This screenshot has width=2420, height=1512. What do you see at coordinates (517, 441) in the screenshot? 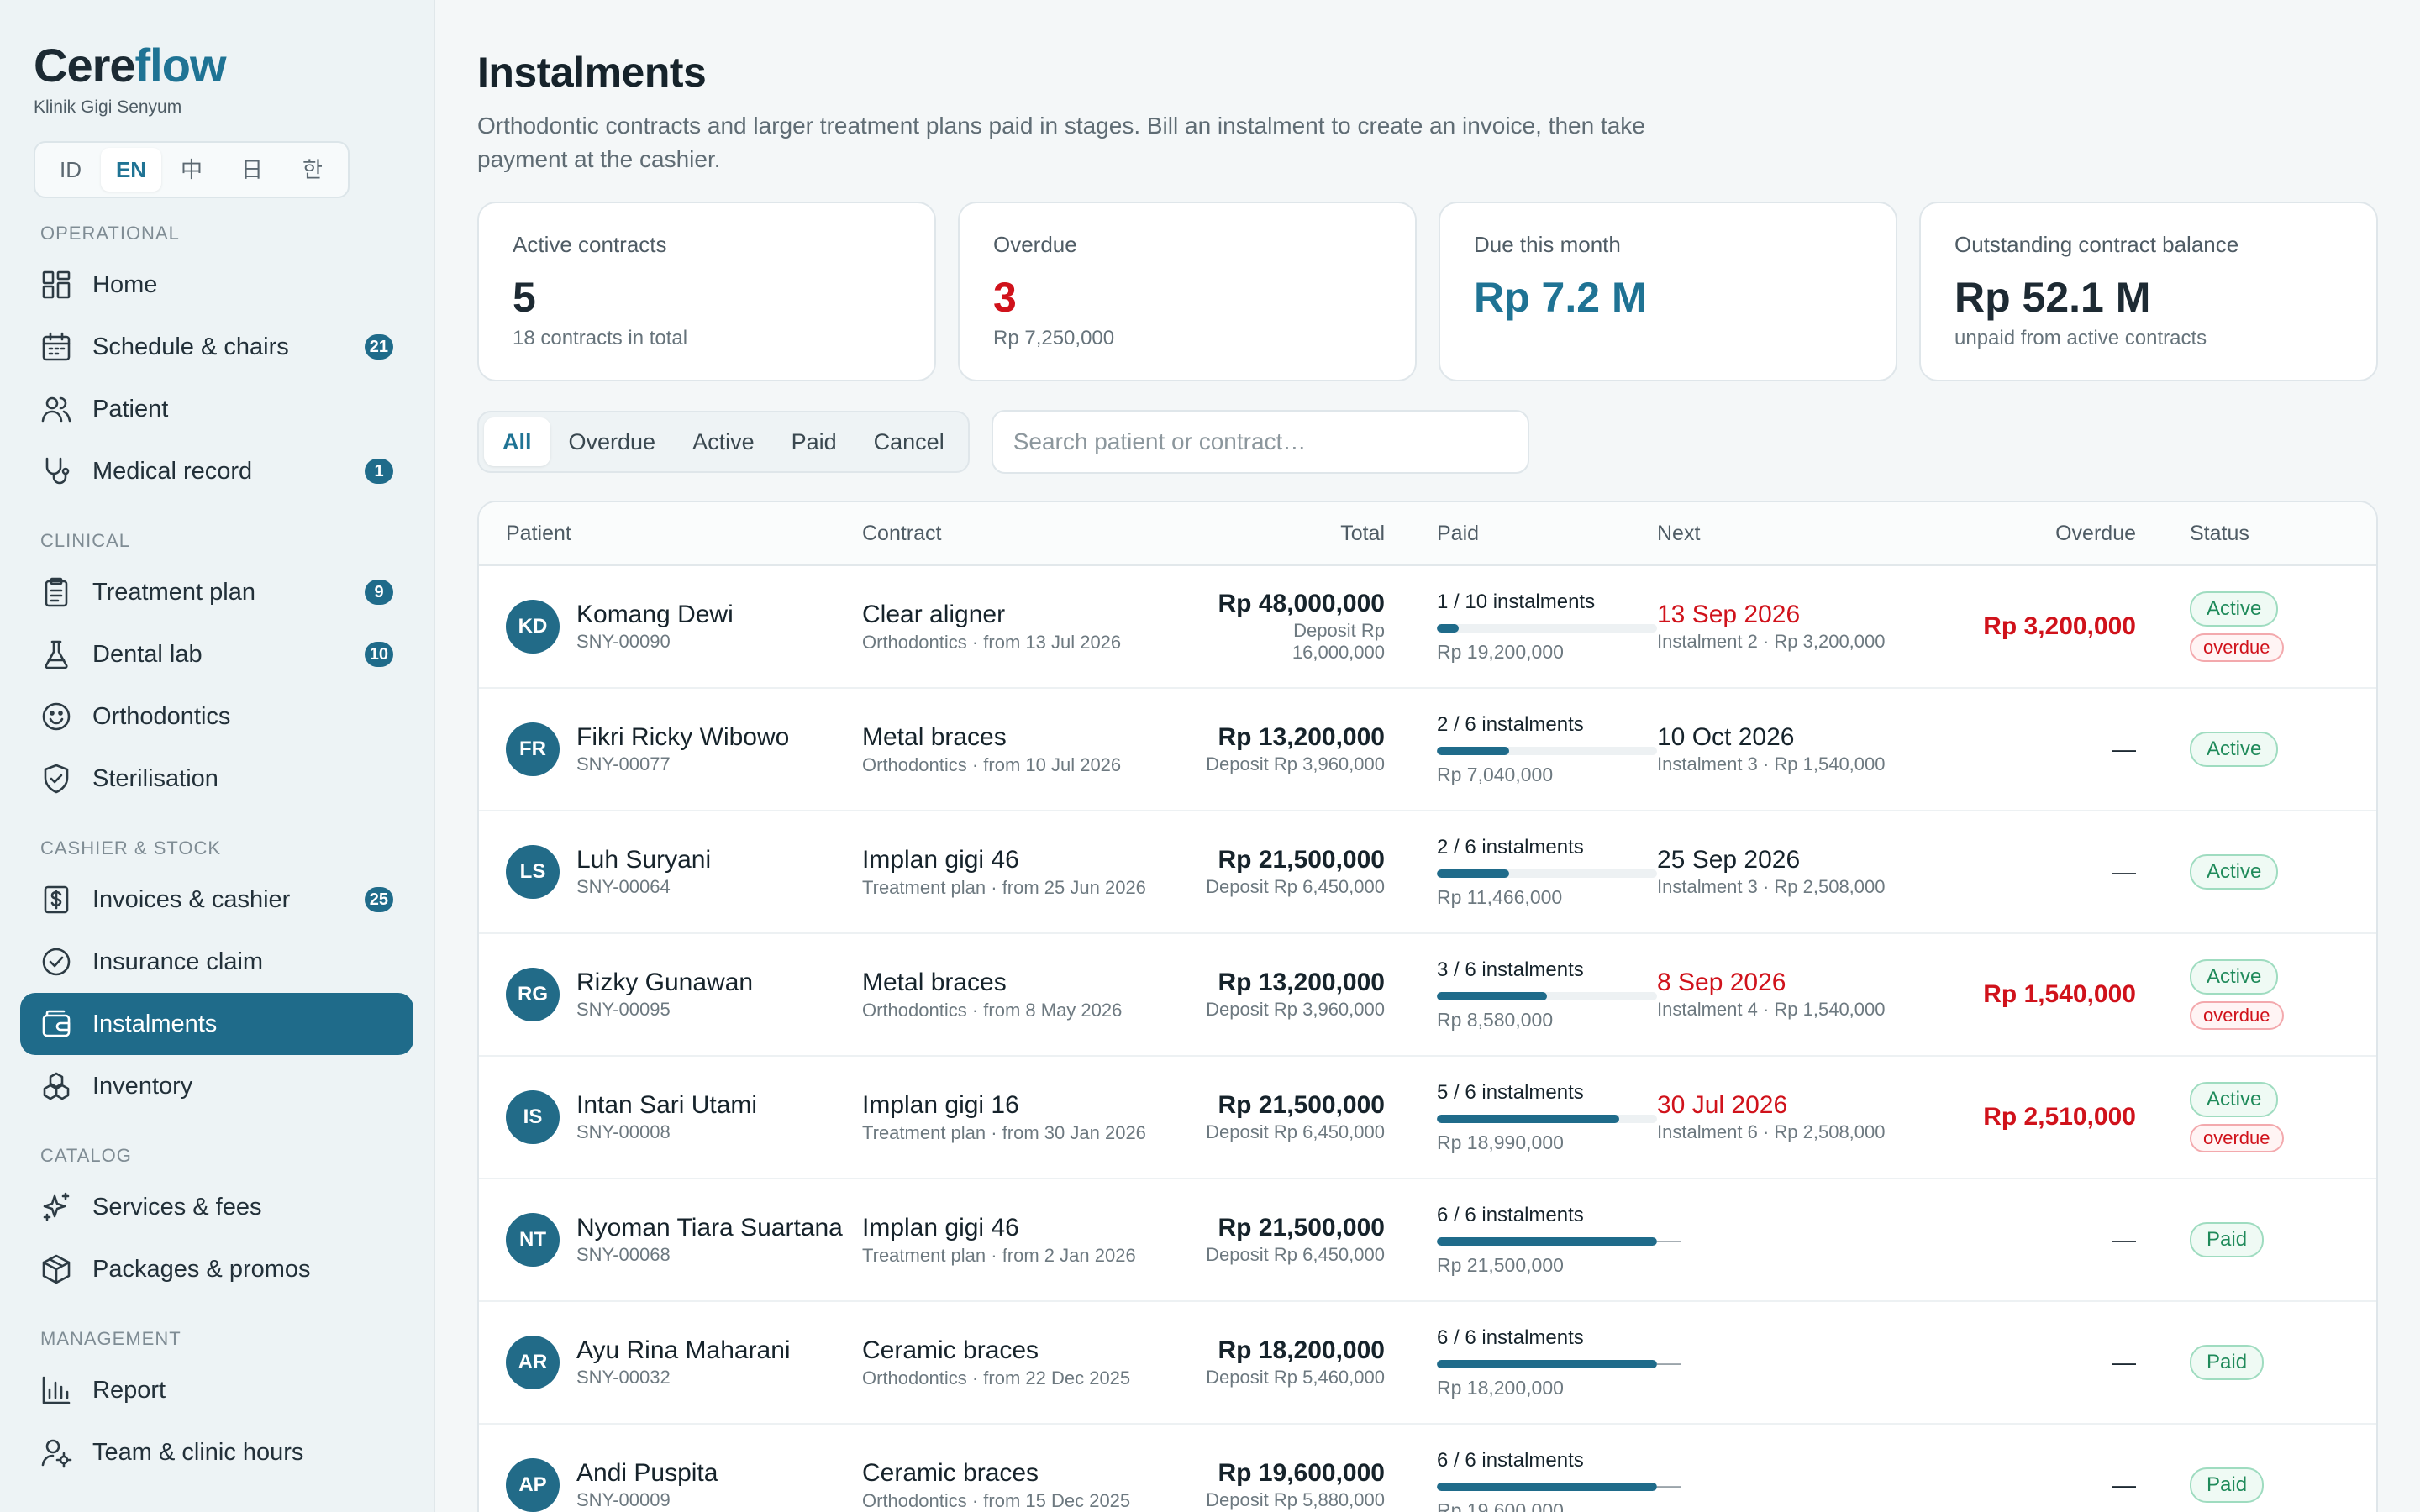
I see `filter-tab-all: All` at bounding box center [517, 441].